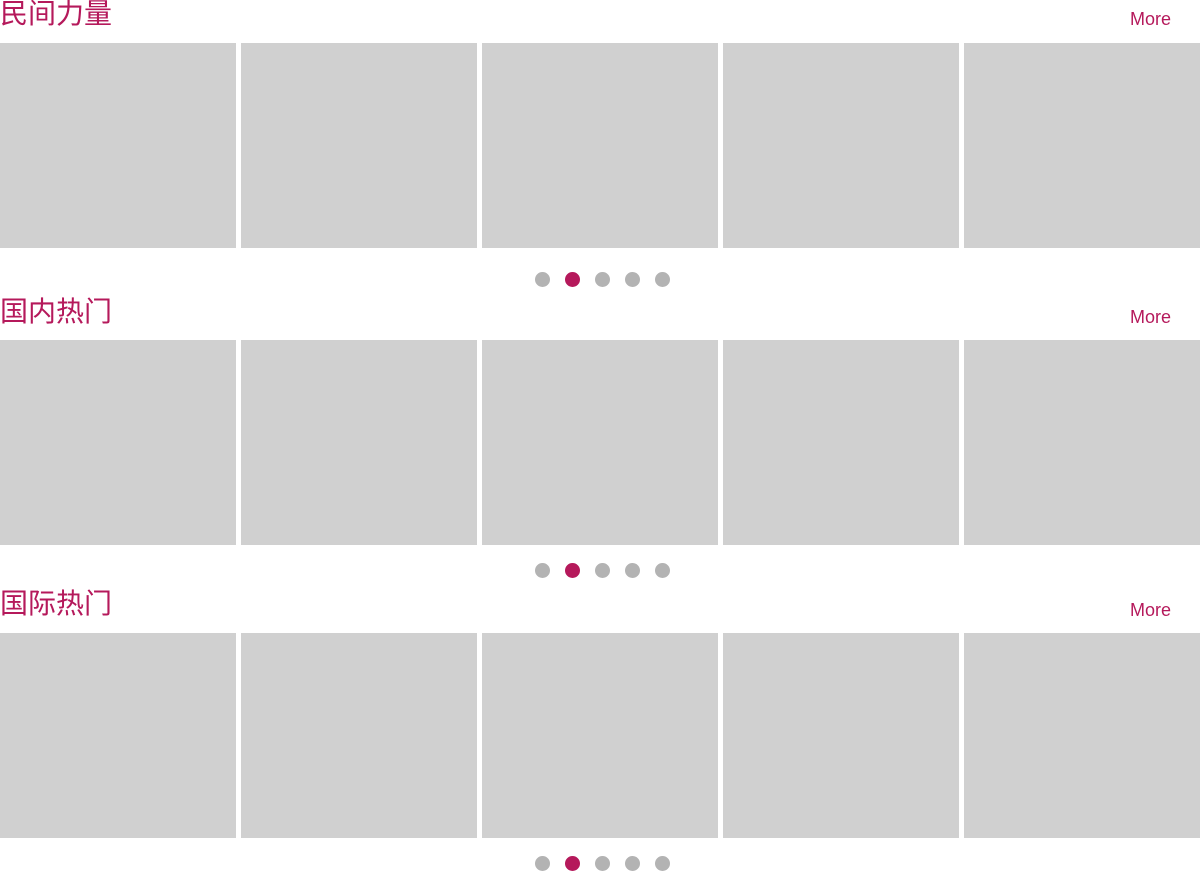  I want to click on section-title: 国内热门, so click(56, 311).